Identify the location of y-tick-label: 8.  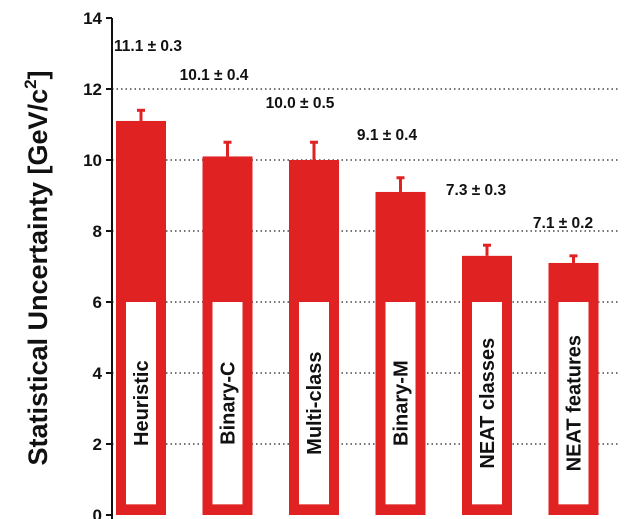
(97, 231).